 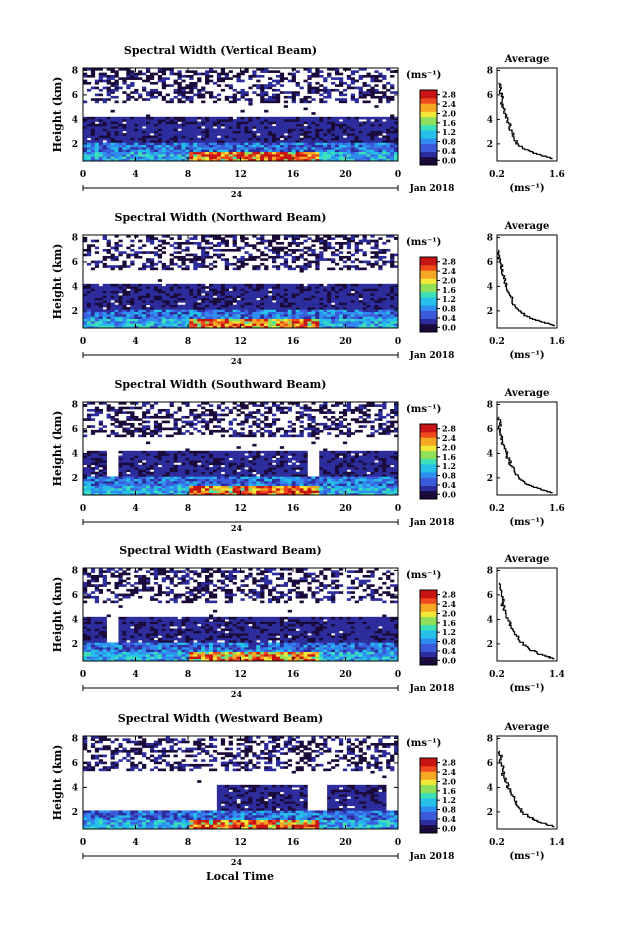 I want to click on average-x-tick-label: 0.2, so click(x=497, y=175).